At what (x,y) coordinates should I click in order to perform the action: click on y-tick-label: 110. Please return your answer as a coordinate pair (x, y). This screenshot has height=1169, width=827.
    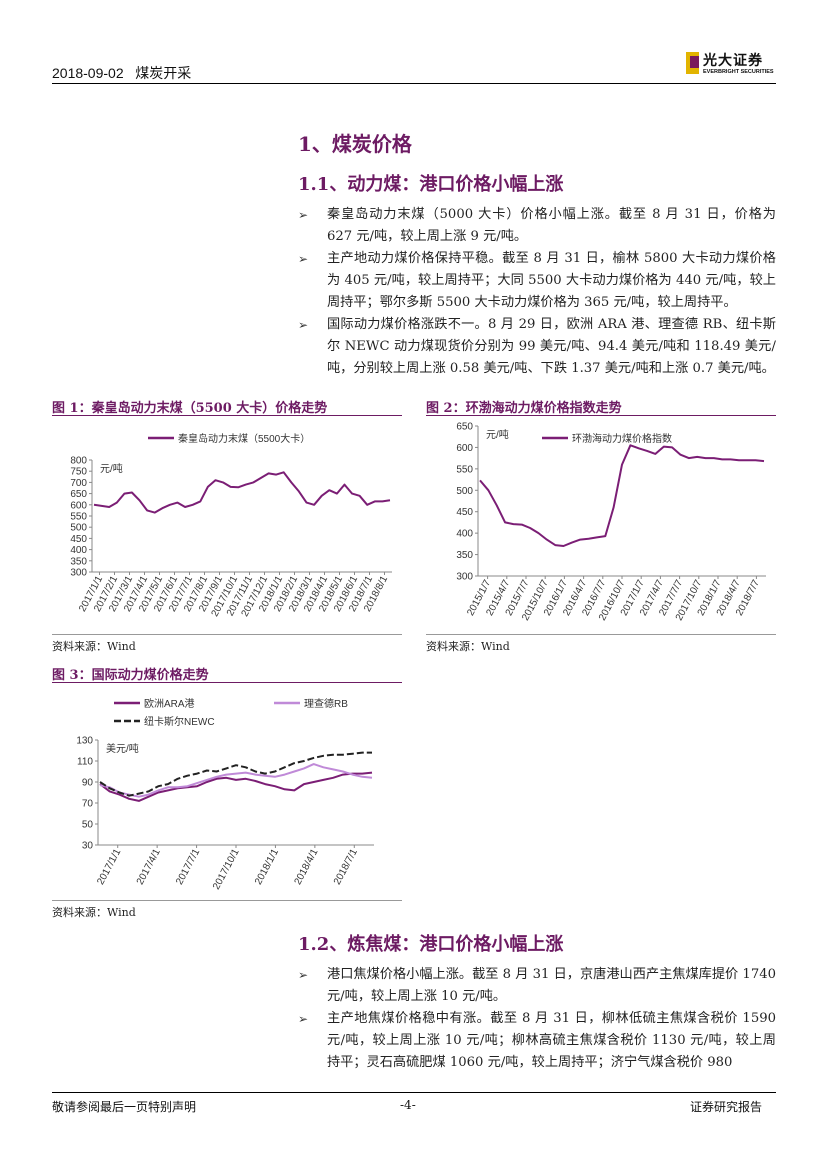
    Looking at the image, I should click on (85, 762).